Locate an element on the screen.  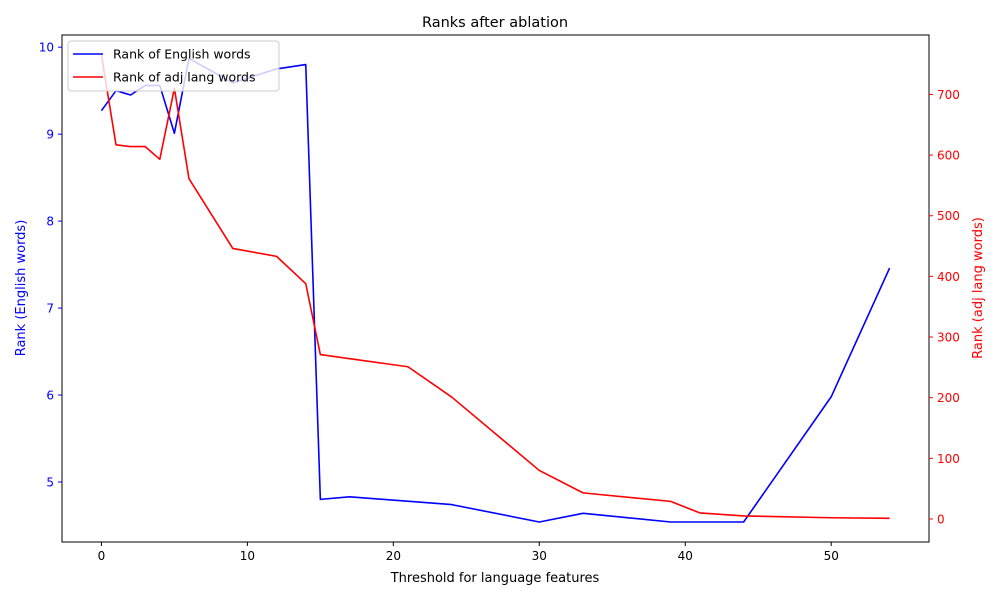
x-tick-label: 20 is located at coordinates (393, 556).